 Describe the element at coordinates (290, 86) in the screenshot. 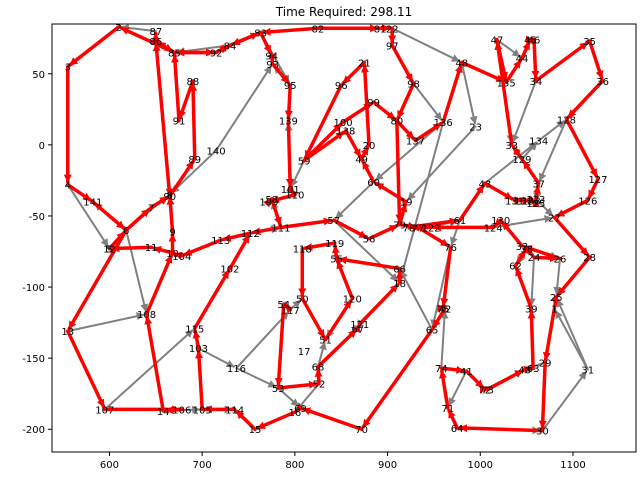

I see `node-label: 95` at that location.